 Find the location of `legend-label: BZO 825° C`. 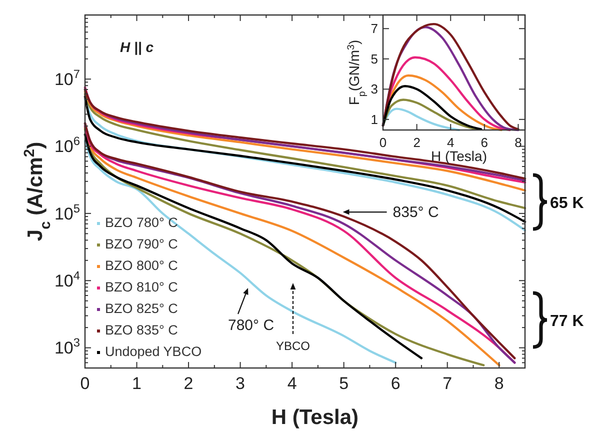

legend-label: BZO 825° C is located at coordinates (141, 308).